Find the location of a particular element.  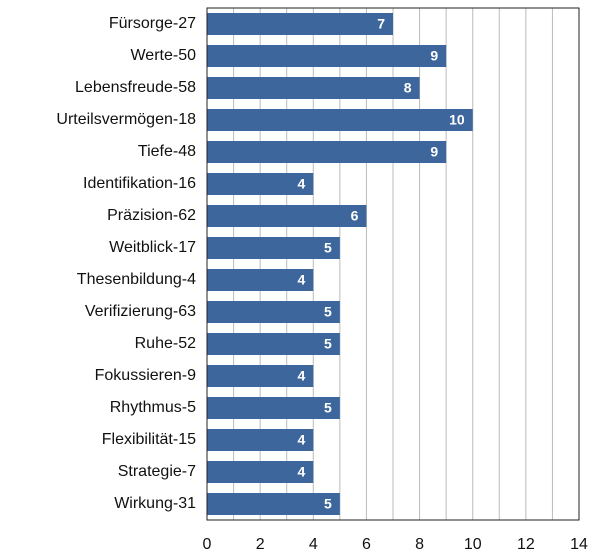

x-tick-label: 4 is located at coordinates (313, 544).